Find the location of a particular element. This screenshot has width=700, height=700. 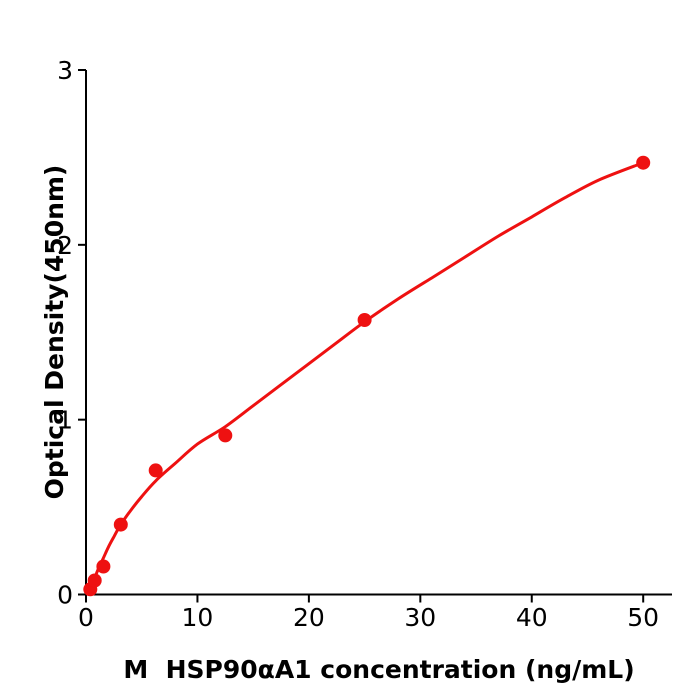

x-tick-label: 0 is located at coordinates (86, 617).